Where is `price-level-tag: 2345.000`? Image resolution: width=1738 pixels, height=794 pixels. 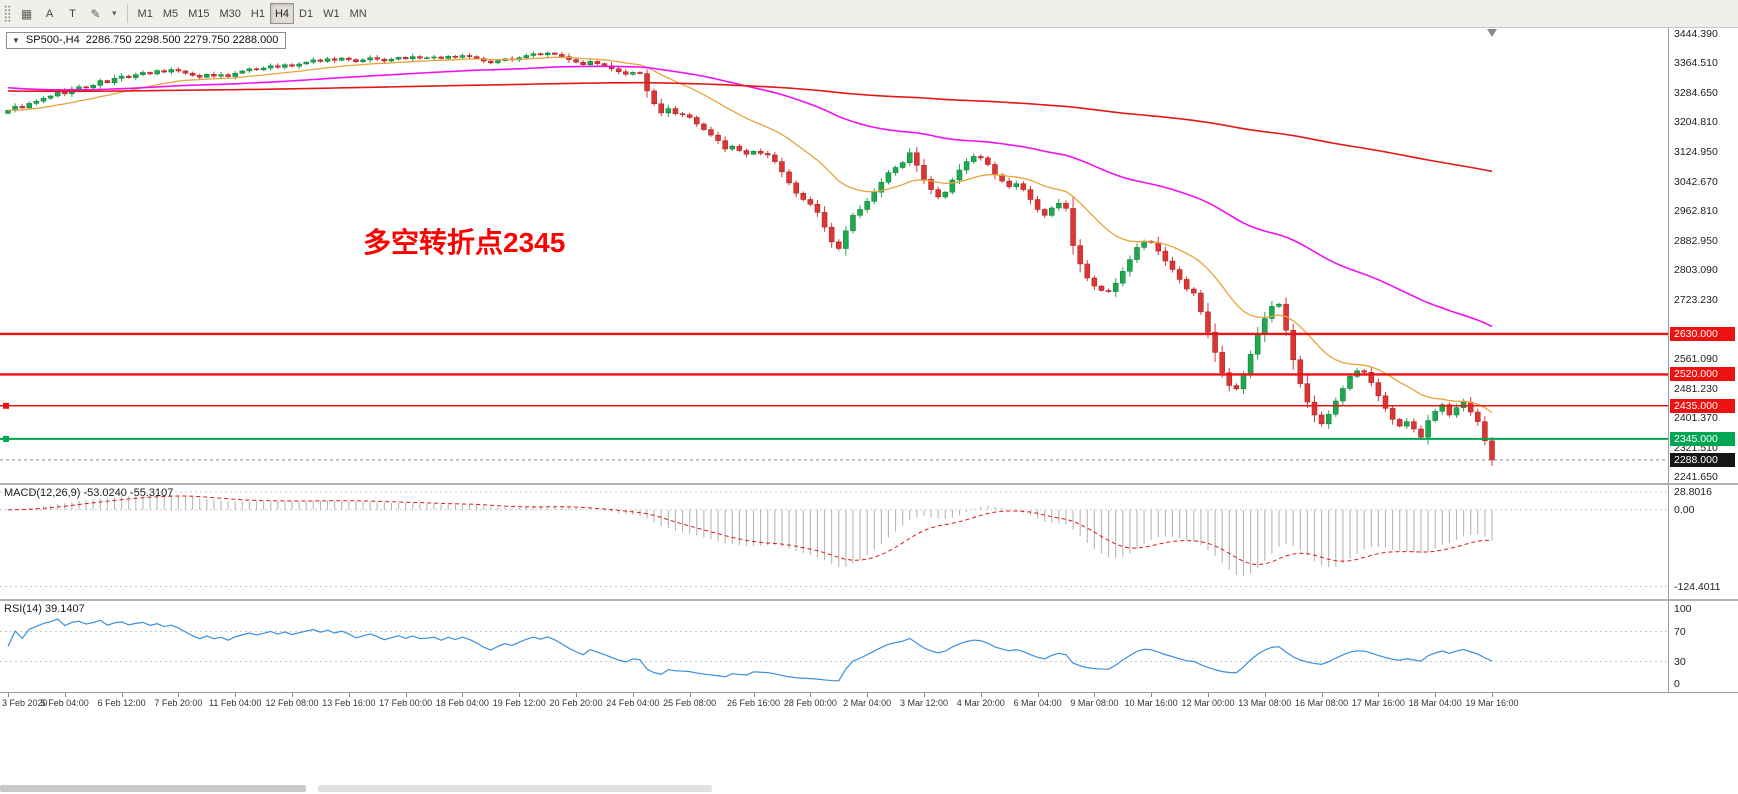 price-level-tag: 2345.000 is located at coordinates (1702, 438).